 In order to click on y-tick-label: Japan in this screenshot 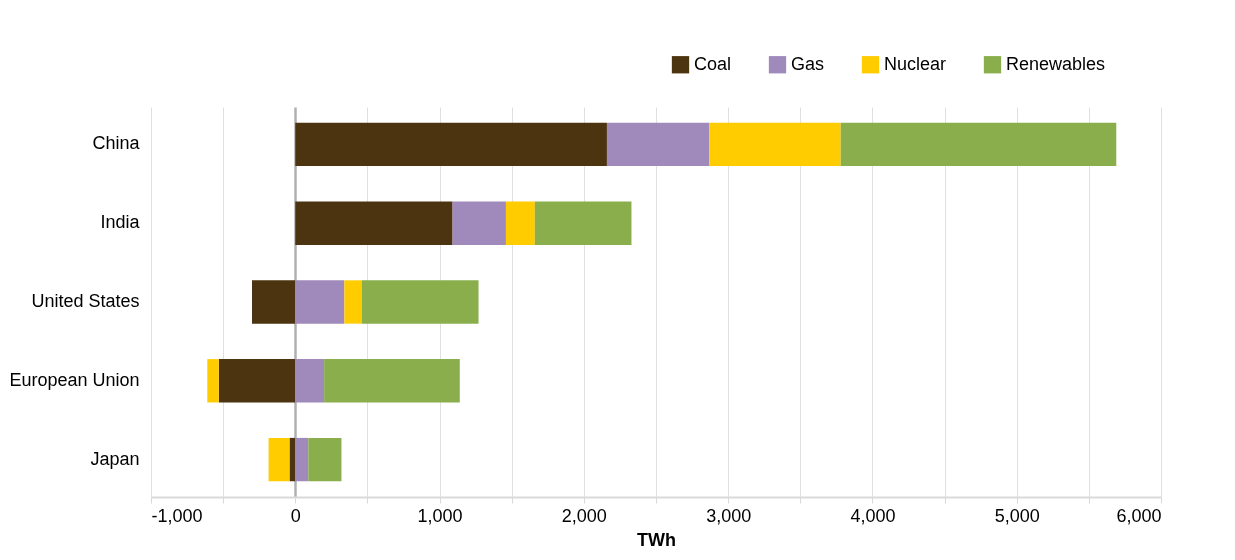, I will do `click(115, 458)`.